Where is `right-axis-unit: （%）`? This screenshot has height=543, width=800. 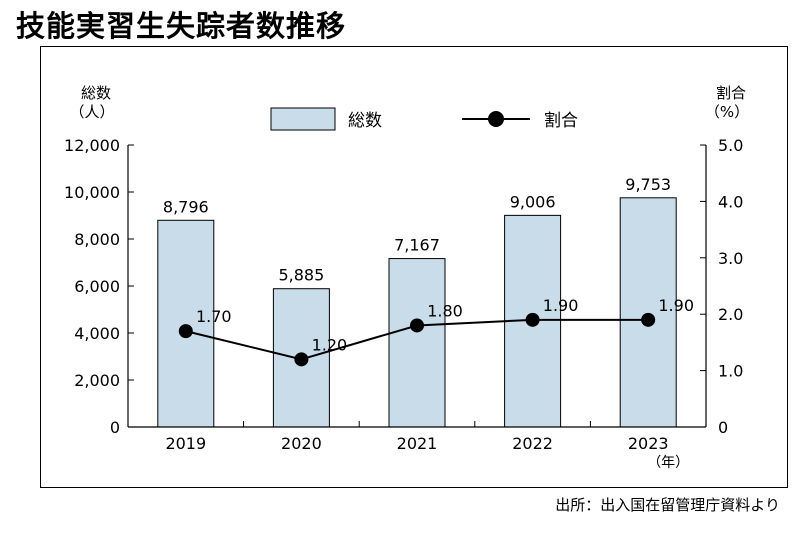
right-axis-unit: （%） is located at coordinates (727, 112).